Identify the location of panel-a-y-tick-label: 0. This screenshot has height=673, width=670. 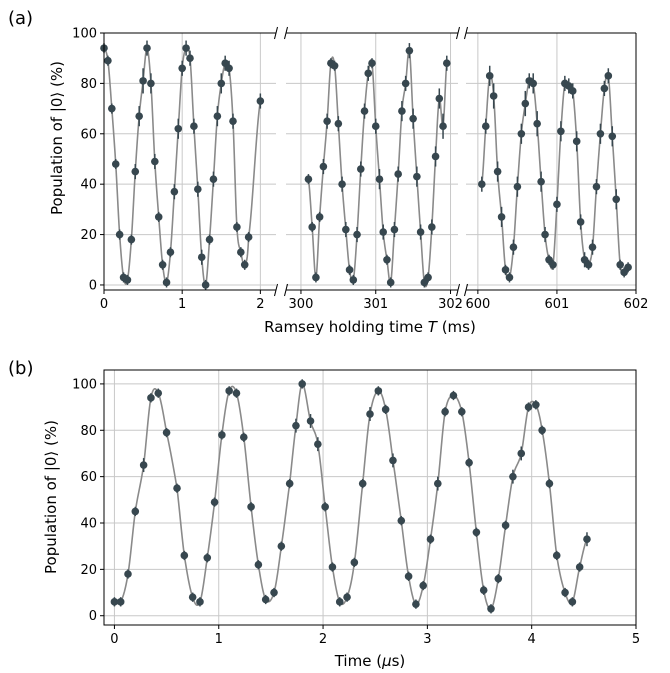
(93, 285).